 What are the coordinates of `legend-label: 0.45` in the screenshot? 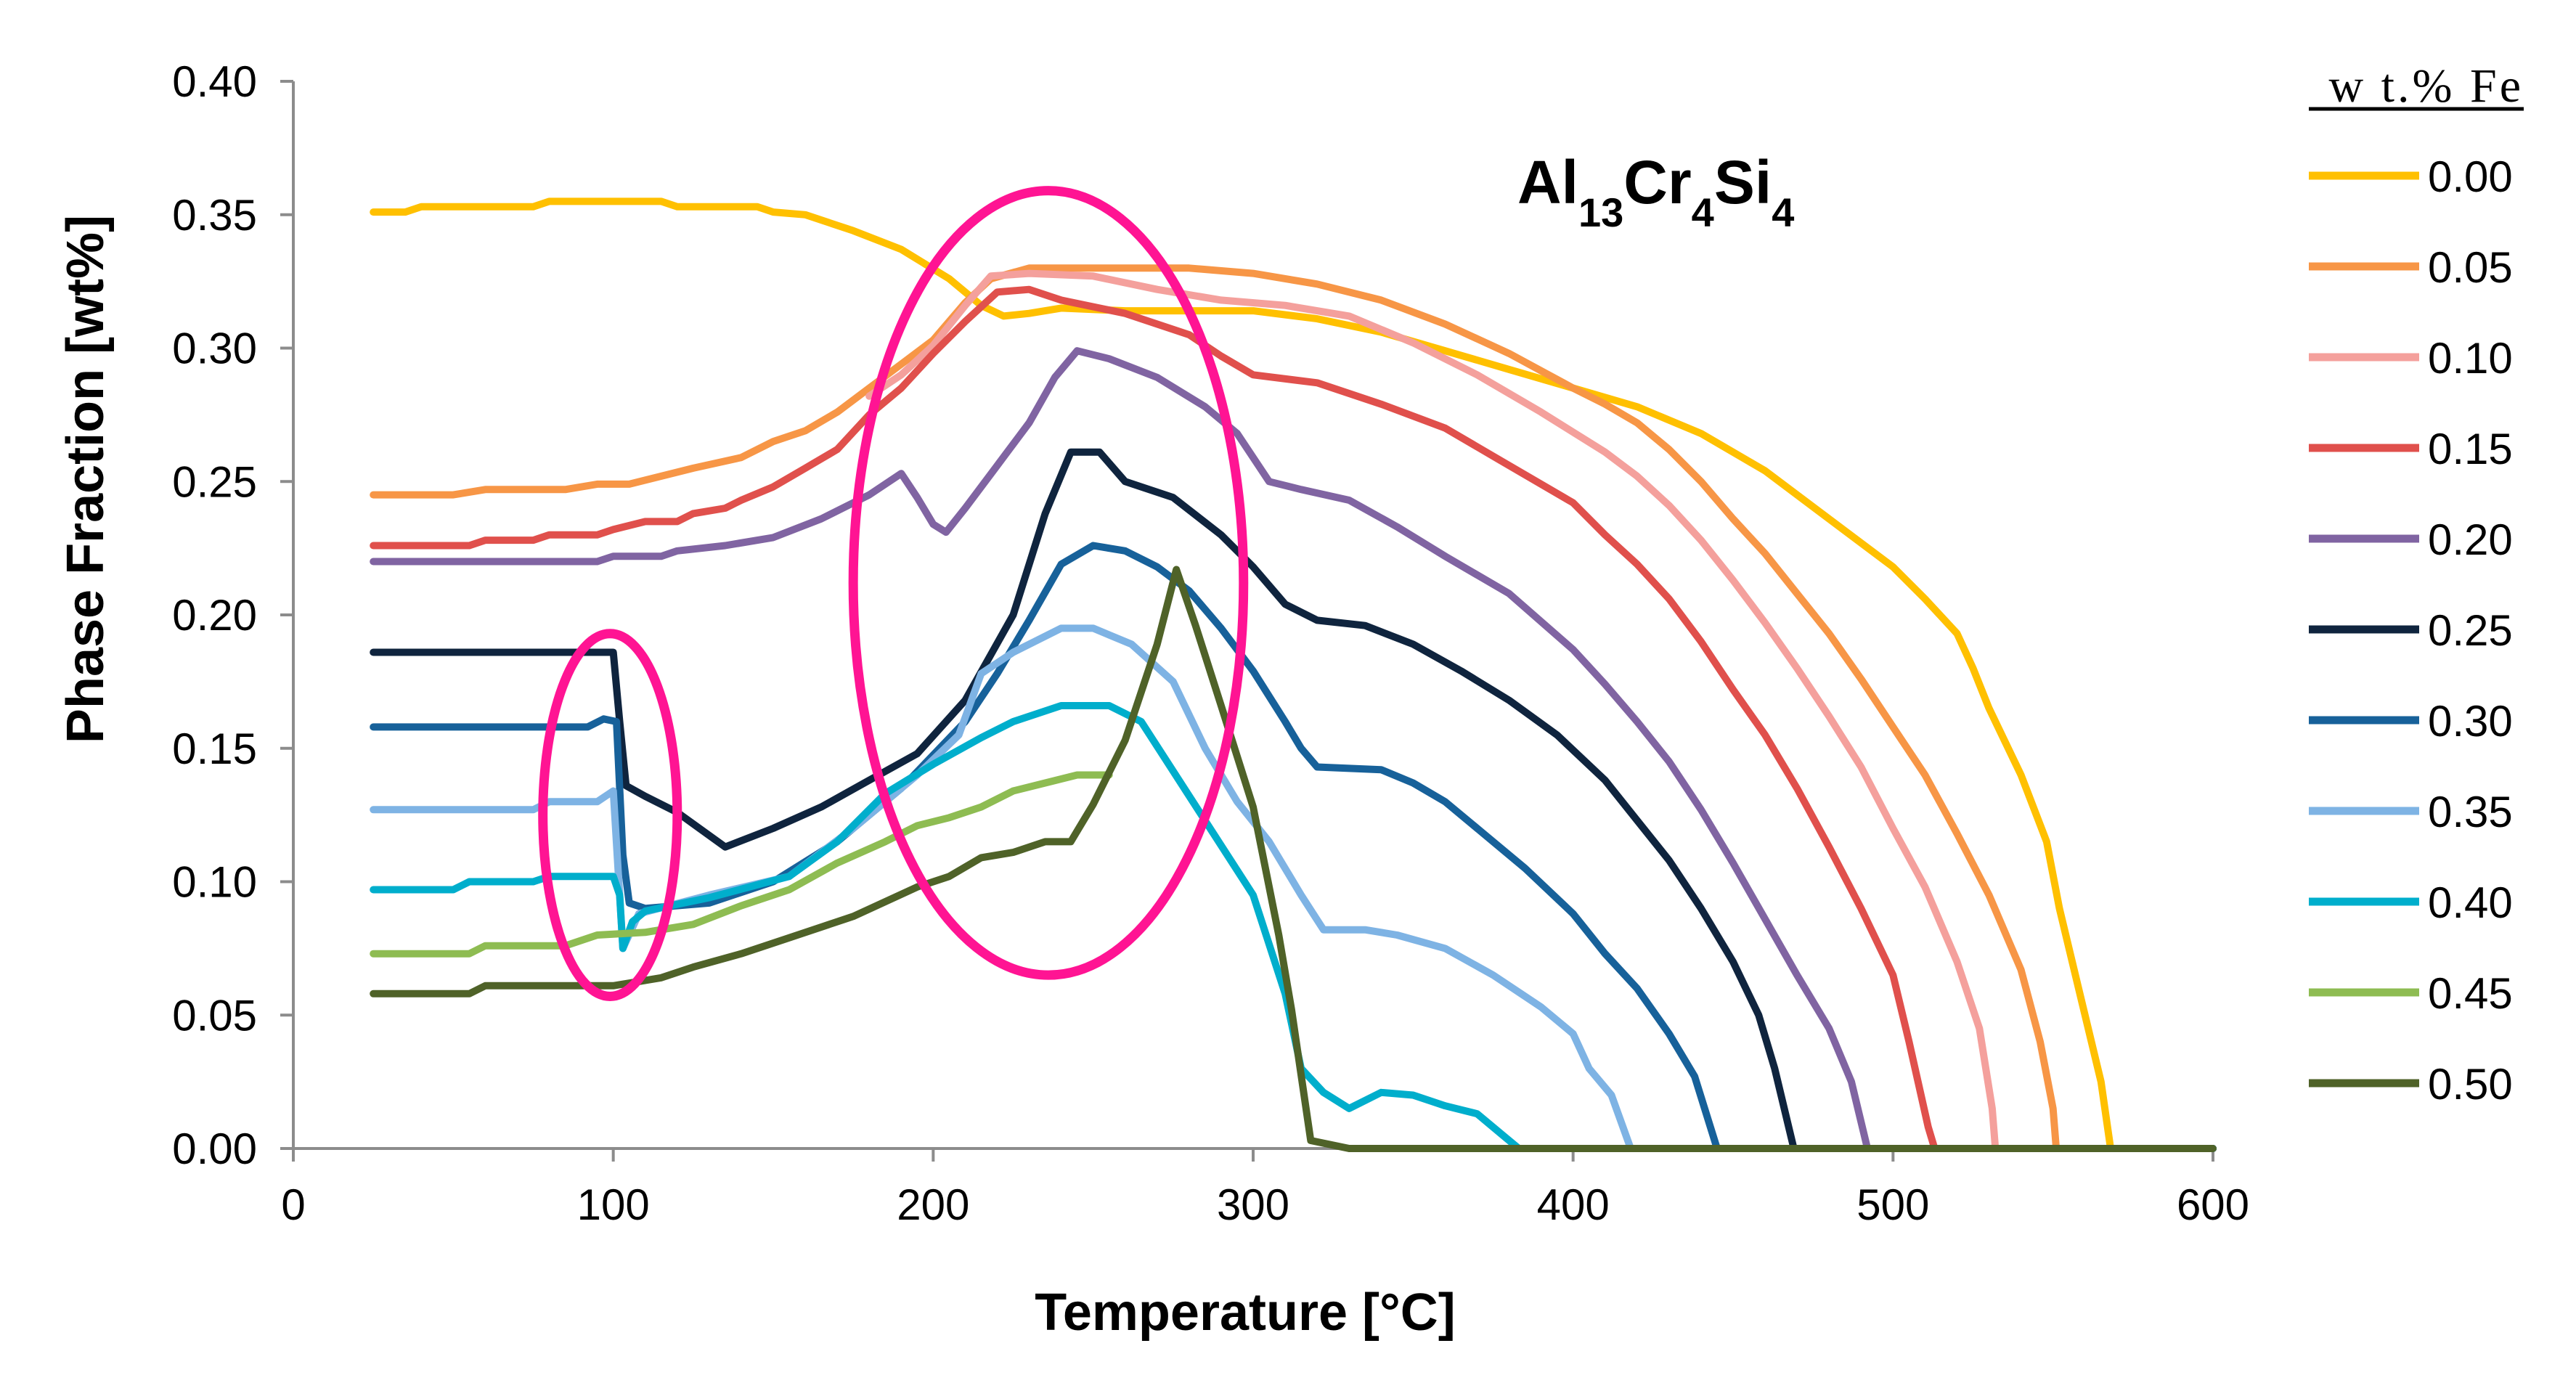 It's located at (2470, 993).